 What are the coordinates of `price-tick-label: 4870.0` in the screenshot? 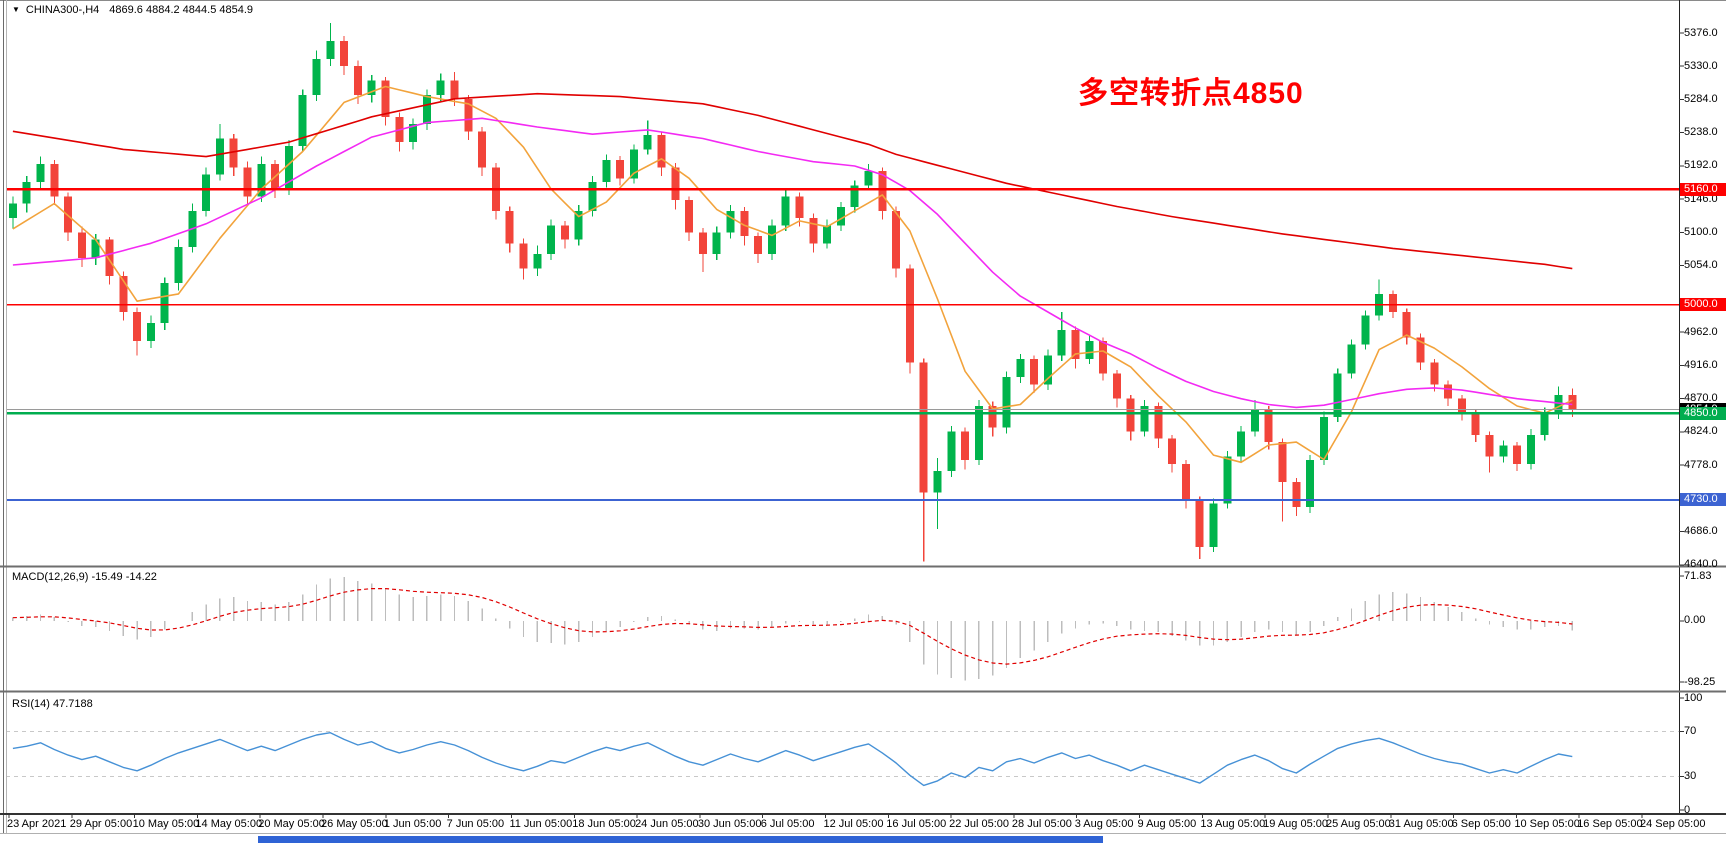 It's located at (1701, 398).